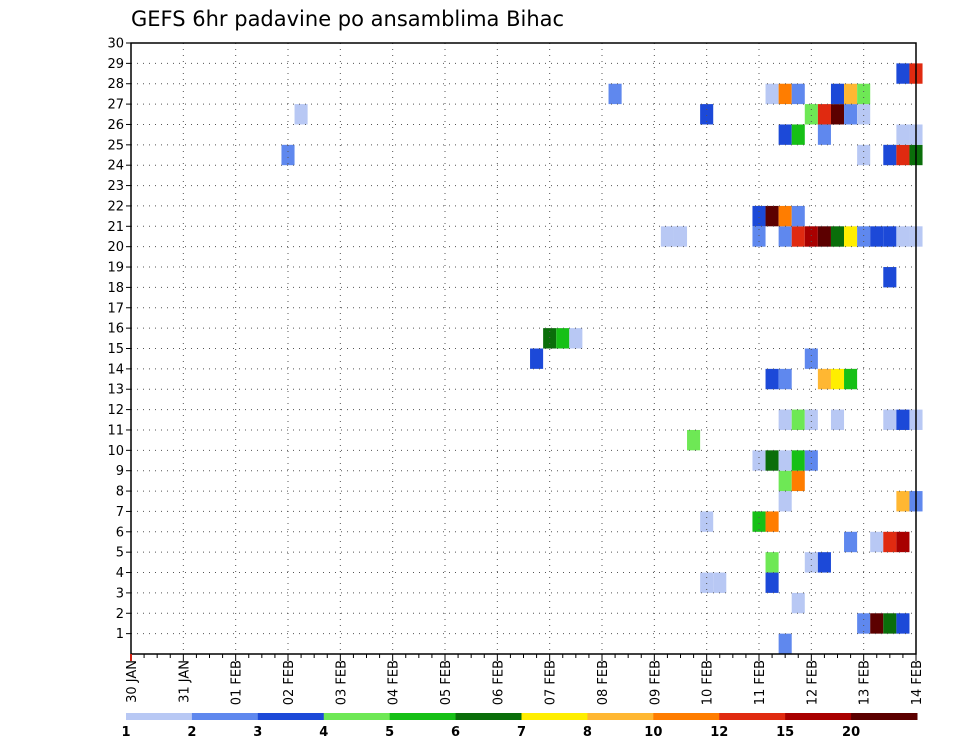  Describe the element at coordinates (120, 471) in the screenshot. I see `y-tick-label: 9` at that location.